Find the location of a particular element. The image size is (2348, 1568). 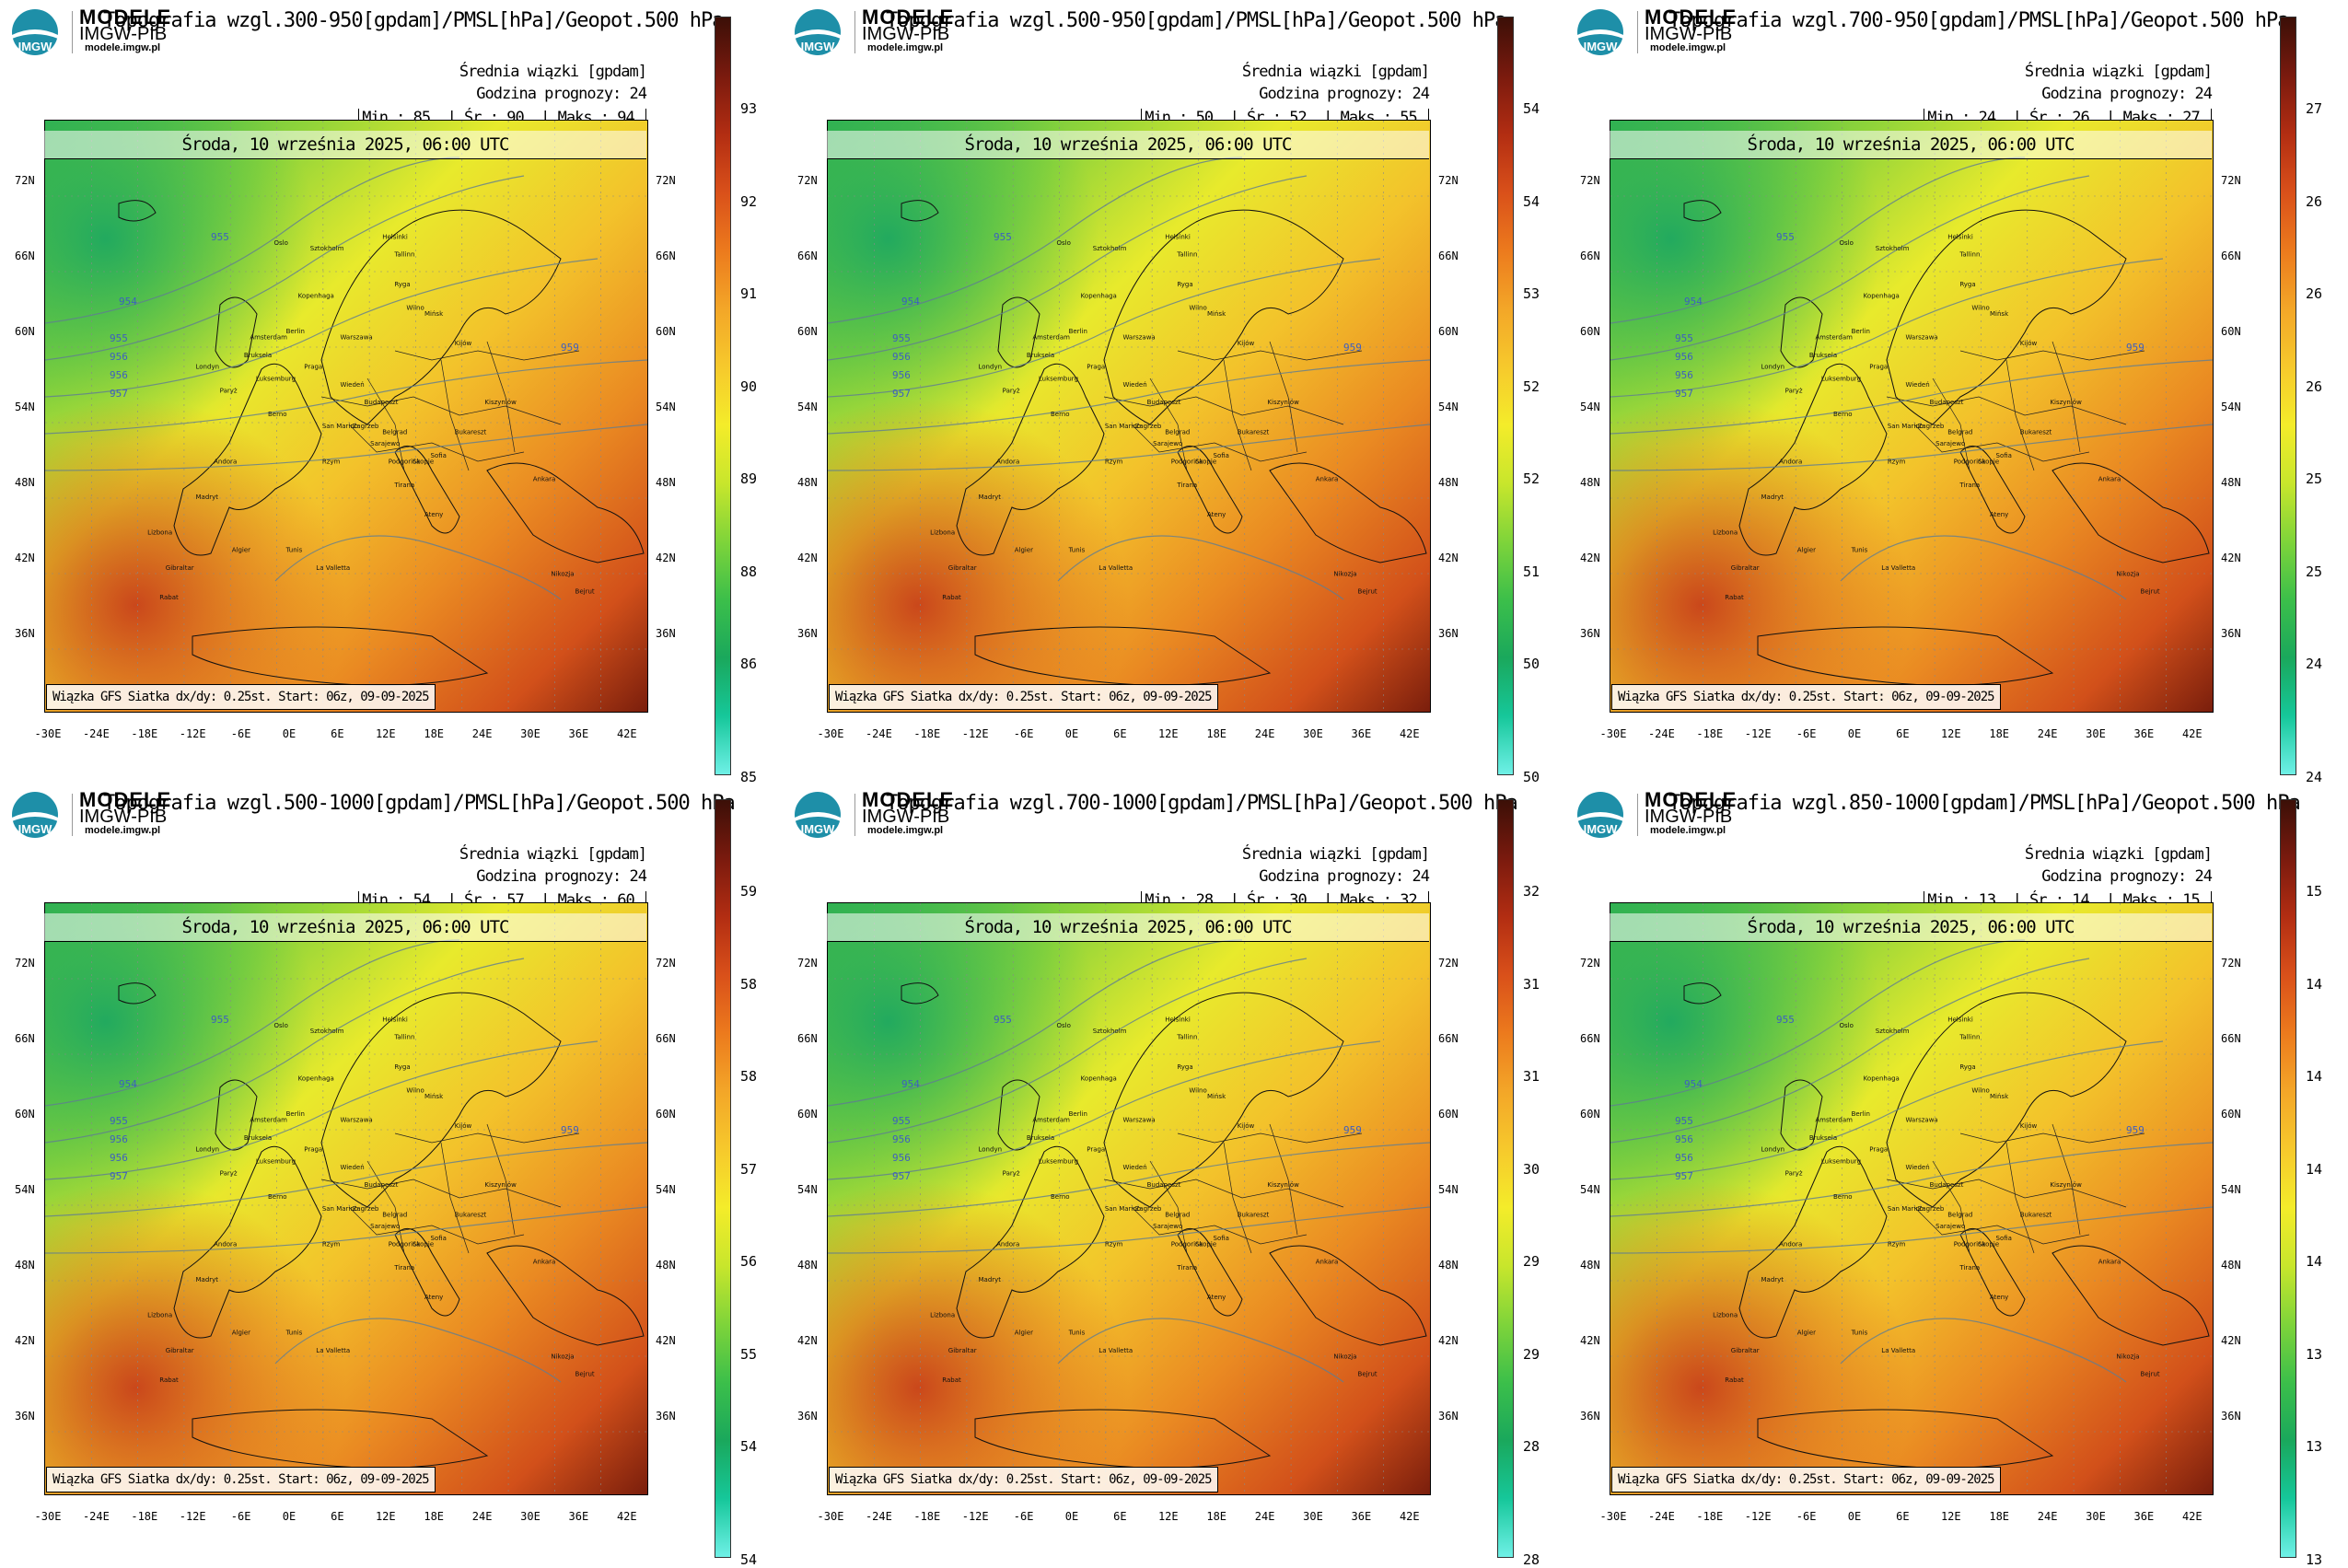

lat-label-left: 42N is located at coordinates (807, 1340).